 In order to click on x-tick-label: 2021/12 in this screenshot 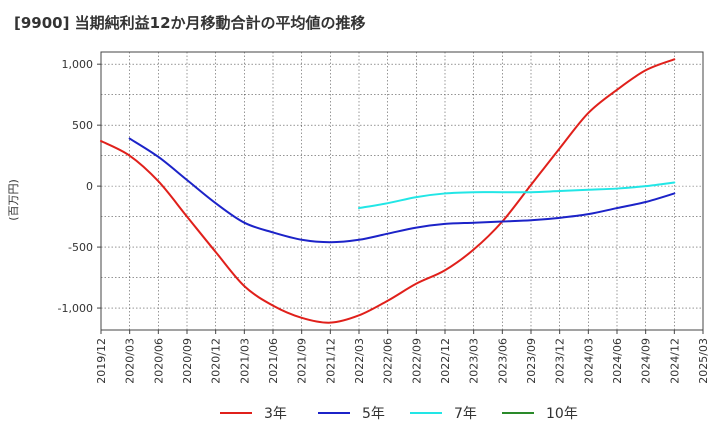, I will do `click(330, 361)`.